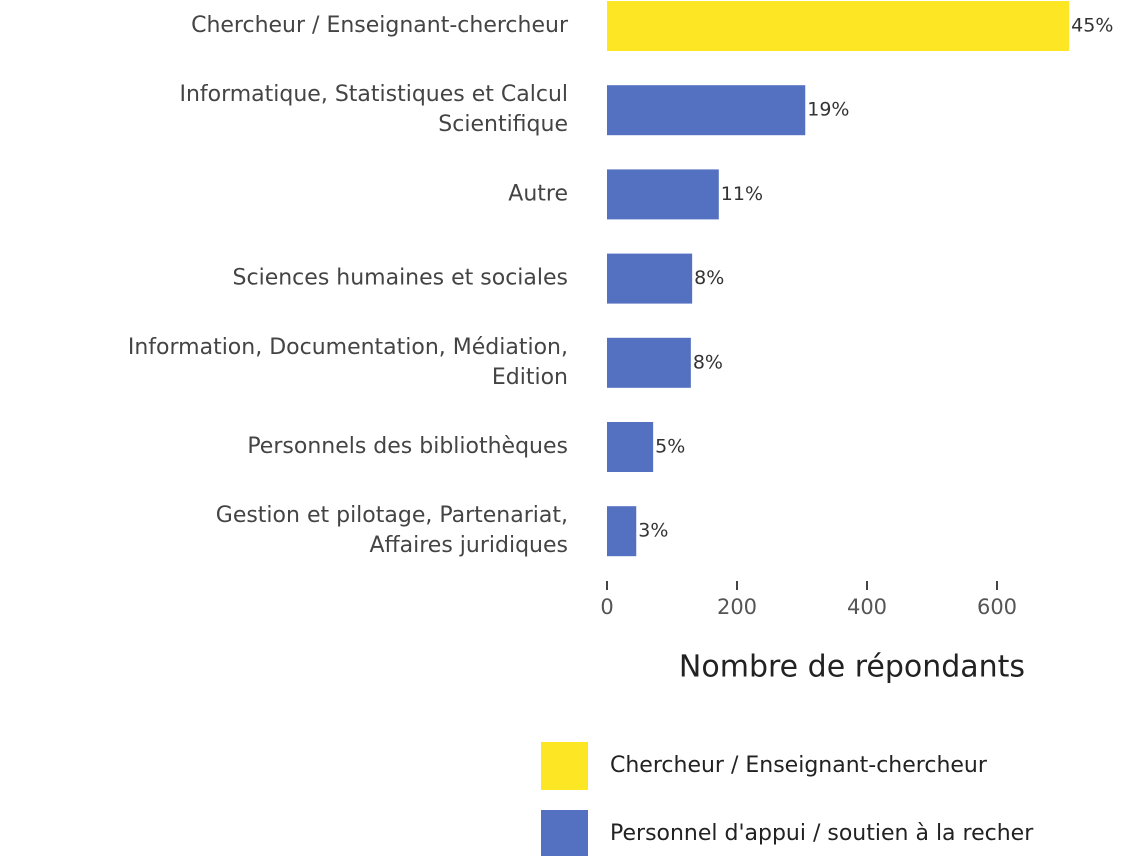 Image resolution: width=1139 pixels, height=856 pixels. What do you see at coordinates (828, 110) in the screenshot?
I see `value-label: 19%` at bounding box center [828, 110].